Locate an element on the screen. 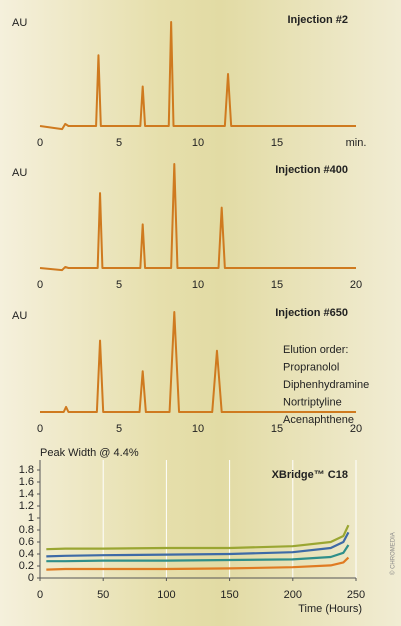 This screenshot has height=626, width=401. y-tick-label: 0.2 is located at coordinates (26, 566).